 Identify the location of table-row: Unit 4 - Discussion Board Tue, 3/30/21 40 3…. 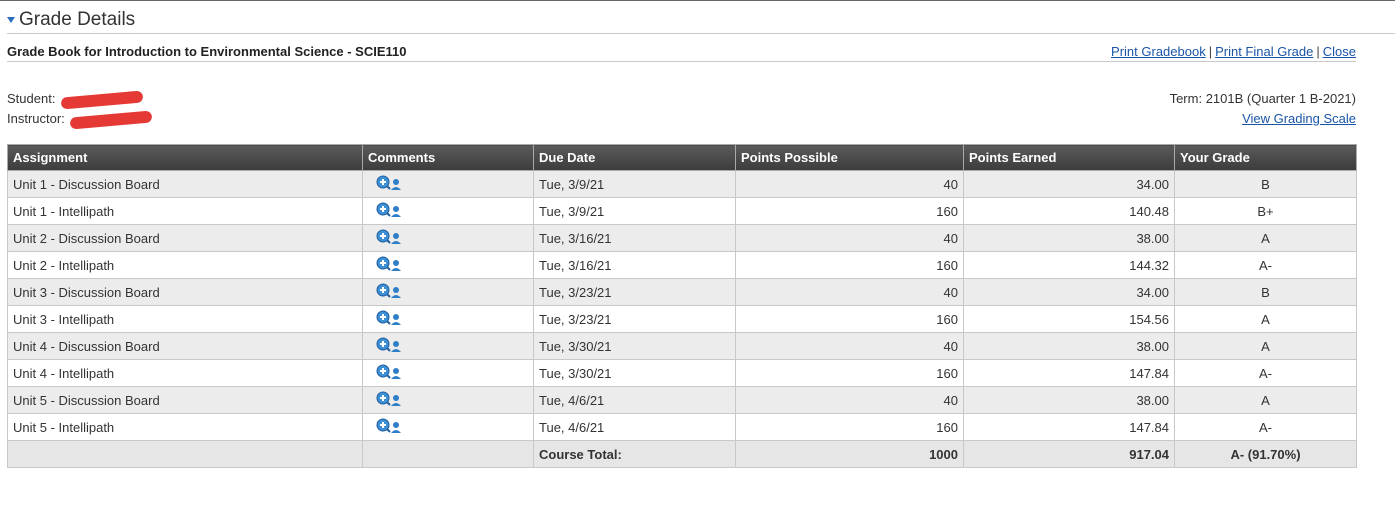
(682, 346).